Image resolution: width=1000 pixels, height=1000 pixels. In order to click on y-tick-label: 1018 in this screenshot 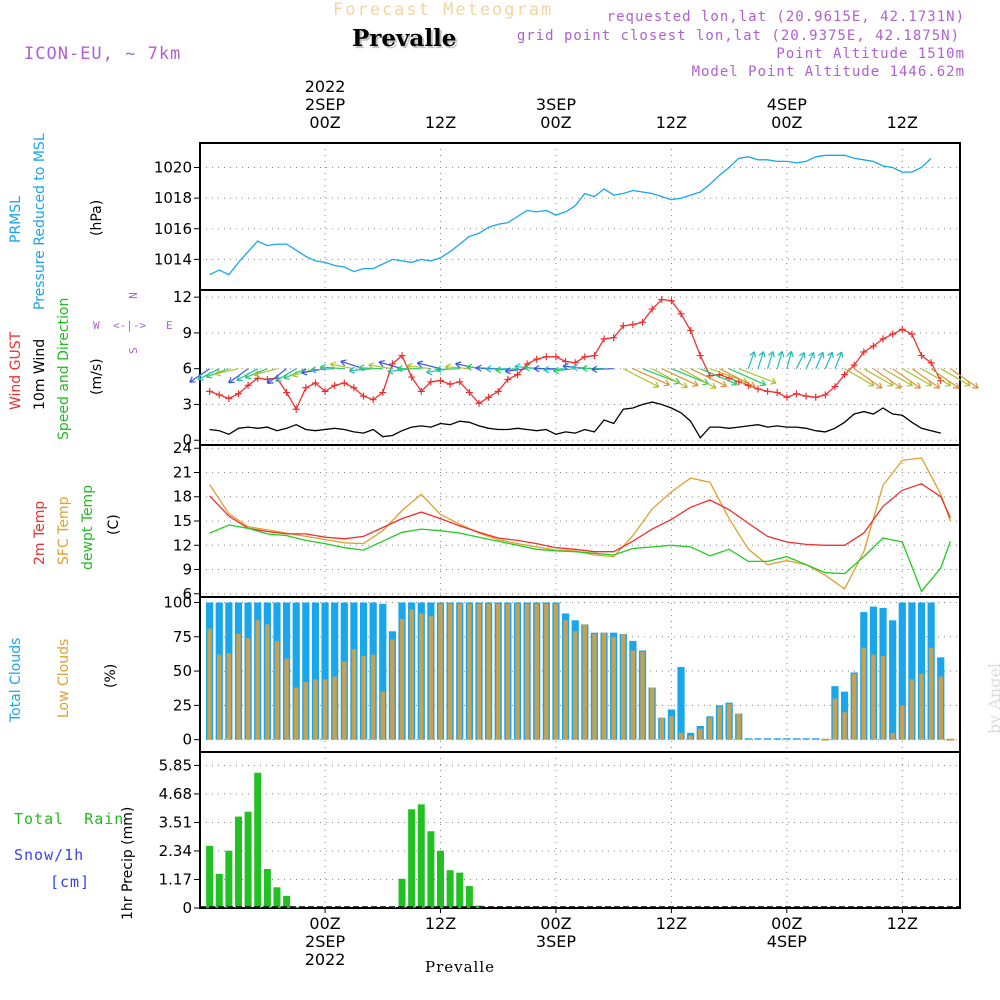, I will do `click(173, 198)`.